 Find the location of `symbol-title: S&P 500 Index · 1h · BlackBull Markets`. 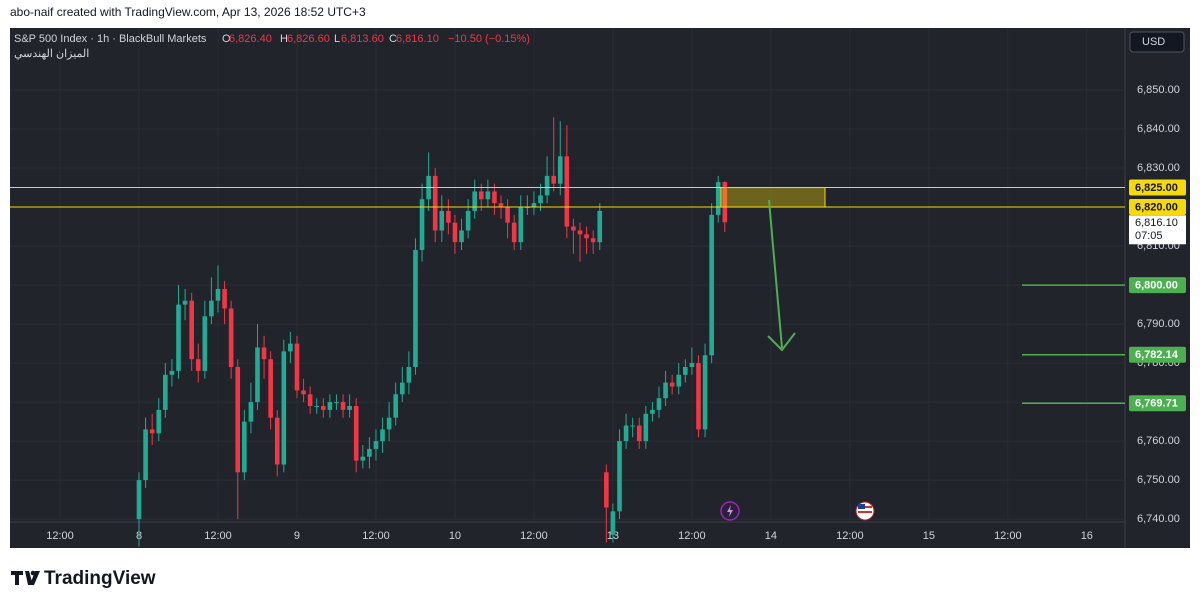

symbol-title: S&P 500 Index · 1h · BlackBull Markets is located at coordinates (110, 39).